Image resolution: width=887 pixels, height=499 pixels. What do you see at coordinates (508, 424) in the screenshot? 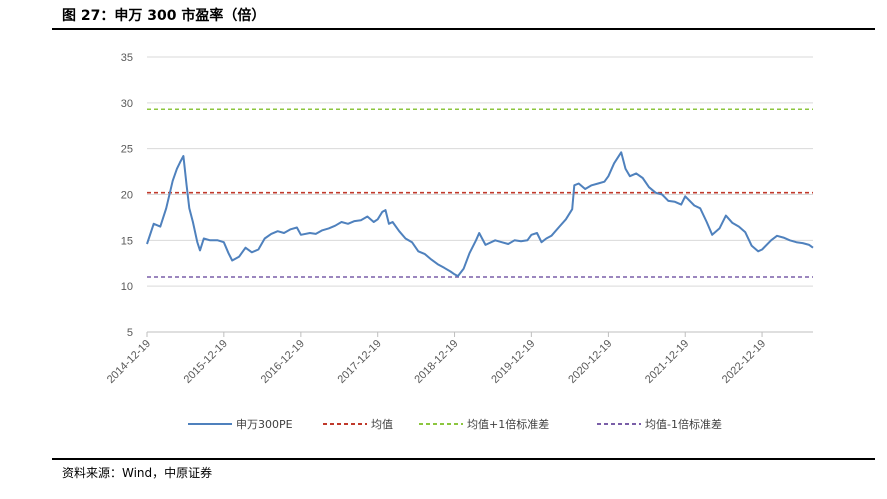
I see `legend-label: 均值+1倍标准差` at bounding box center [508, 424].